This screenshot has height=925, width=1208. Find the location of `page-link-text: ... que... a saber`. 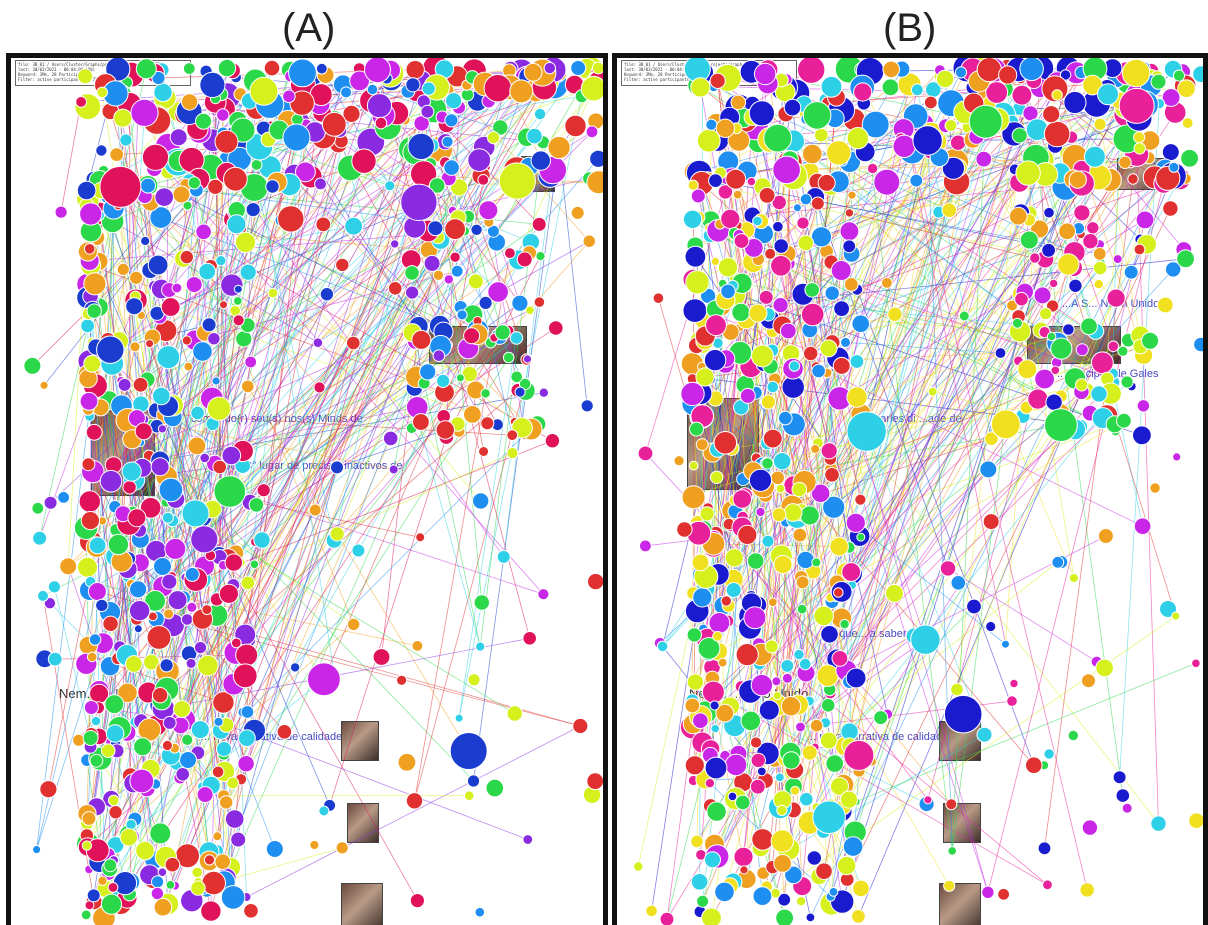

page-link-text: ... que... a saber is located at coordinates (867, 634).